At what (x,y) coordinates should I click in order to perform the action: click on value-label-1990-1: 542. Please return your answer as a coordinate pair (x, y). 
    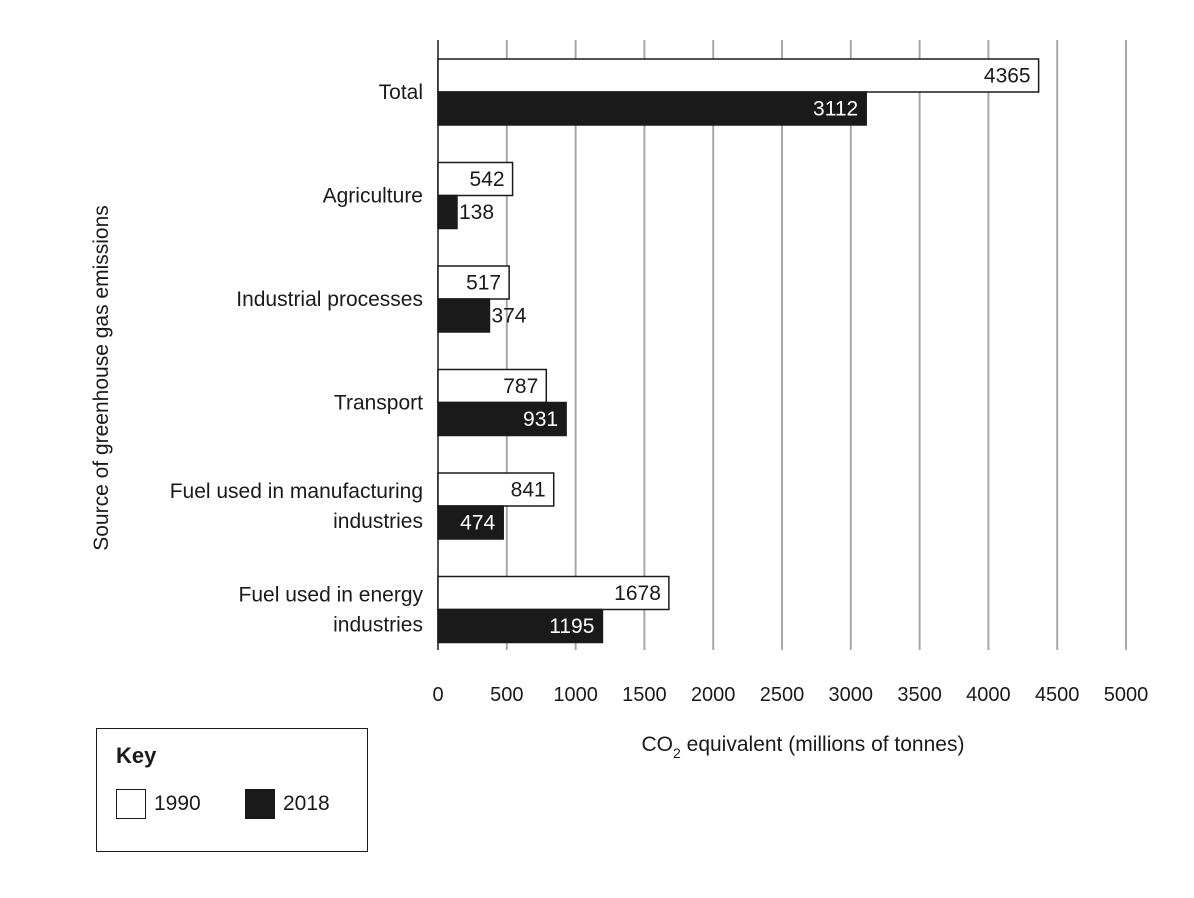
    Looking at the image, I should click on (487, 179).